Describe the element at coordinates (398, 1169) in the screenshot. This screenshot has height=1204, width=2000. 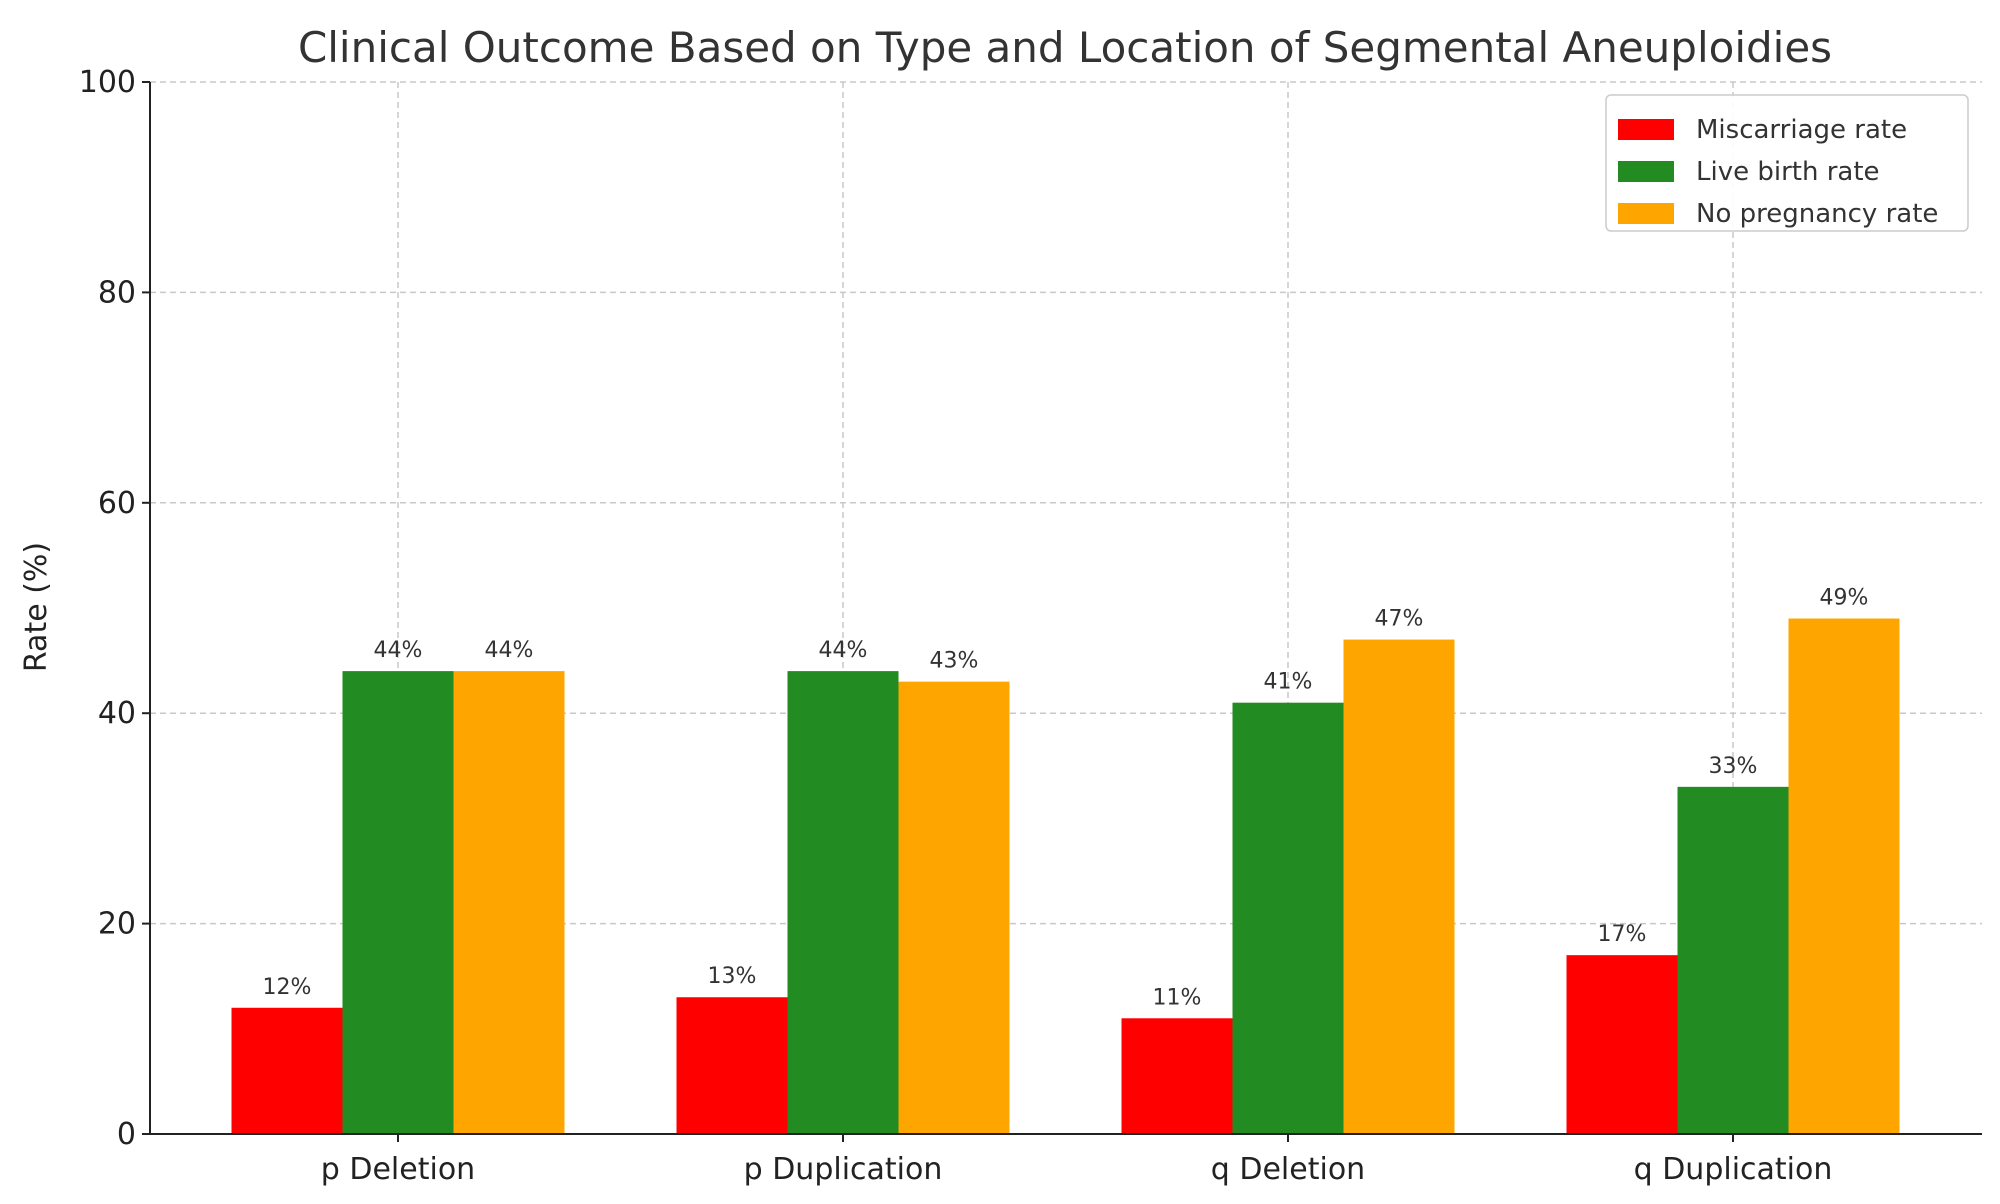
I see `x-tick-label: p Deletion` at that location.